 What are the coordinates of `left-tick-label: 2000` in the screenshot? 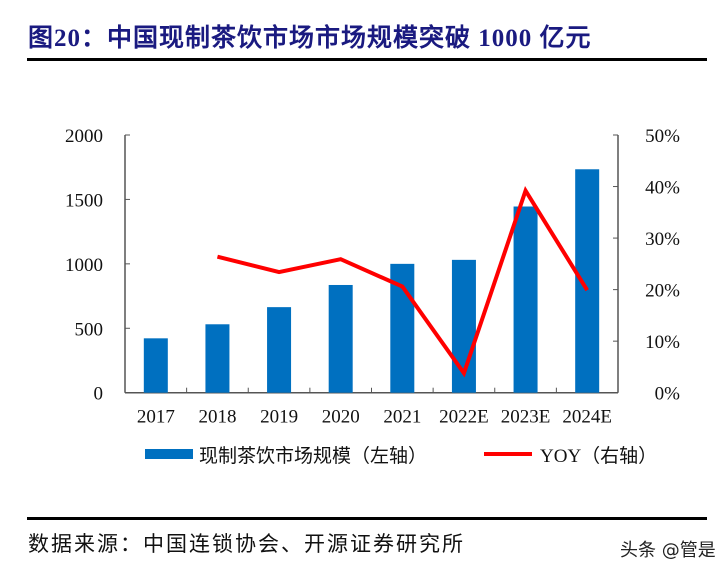 It's located at (84, 136).